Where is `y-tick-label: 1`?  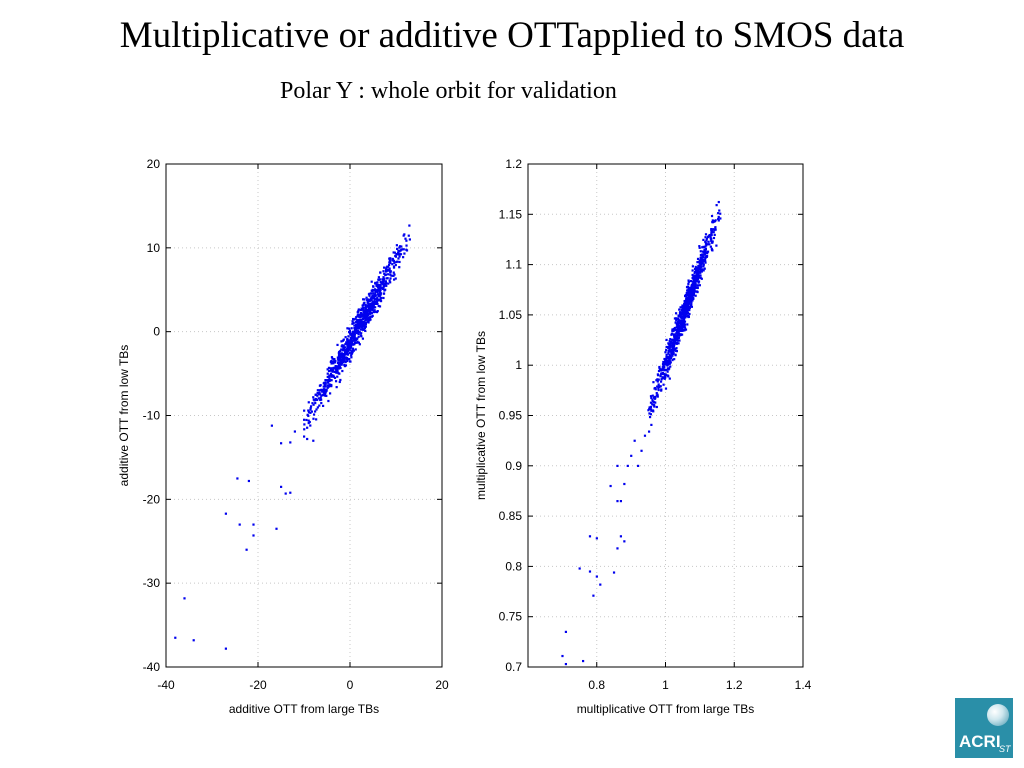
y-tick-label: 1 is located at coordinates (518, 365).